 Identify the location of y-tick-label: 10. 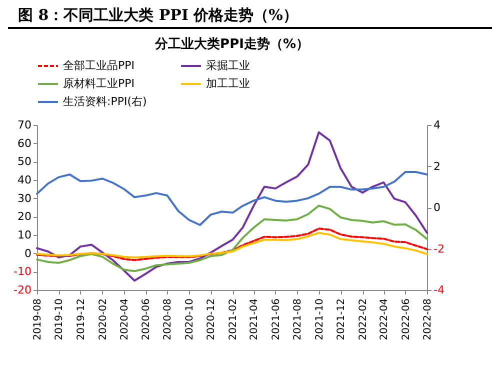
(25, 235).